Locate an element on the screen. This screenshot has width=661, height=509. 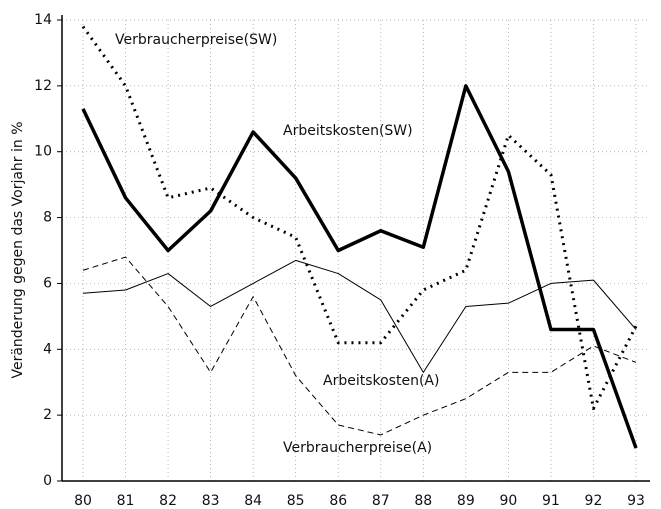
x-tick-label: 83 is located at coordinates (211, 501).